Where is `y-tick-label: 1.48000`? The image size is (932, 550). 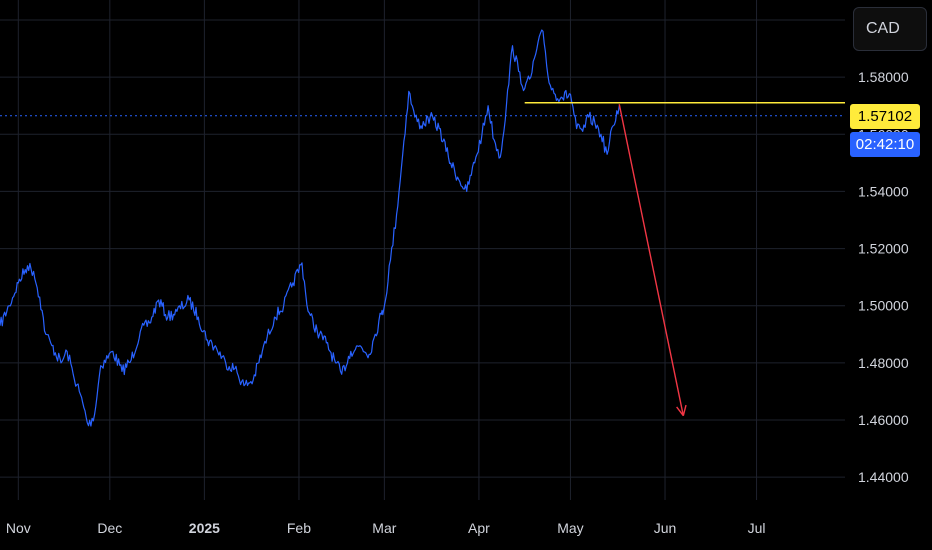 y-tick-label: 1.48000 is located at coordinates (883, 363).